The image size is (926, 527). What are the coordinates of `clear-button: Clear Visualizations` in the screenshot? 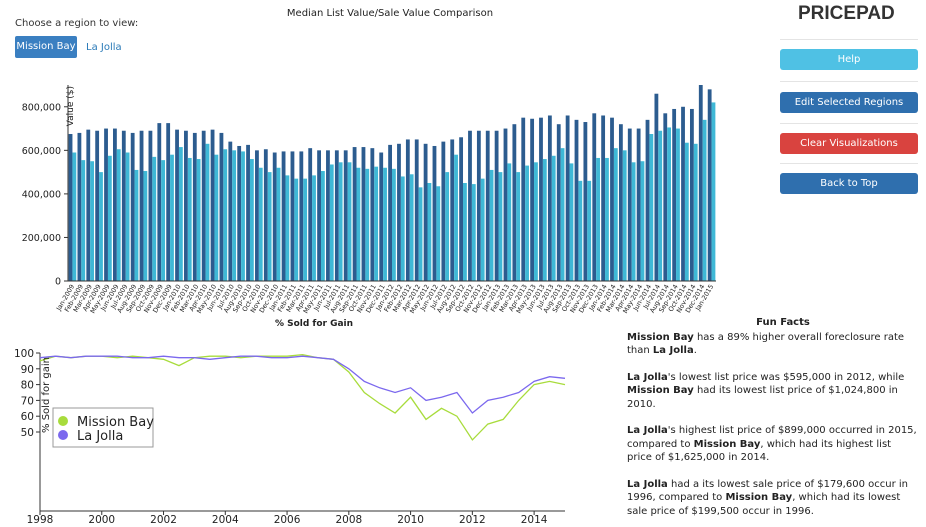 It's located at (849, 143).